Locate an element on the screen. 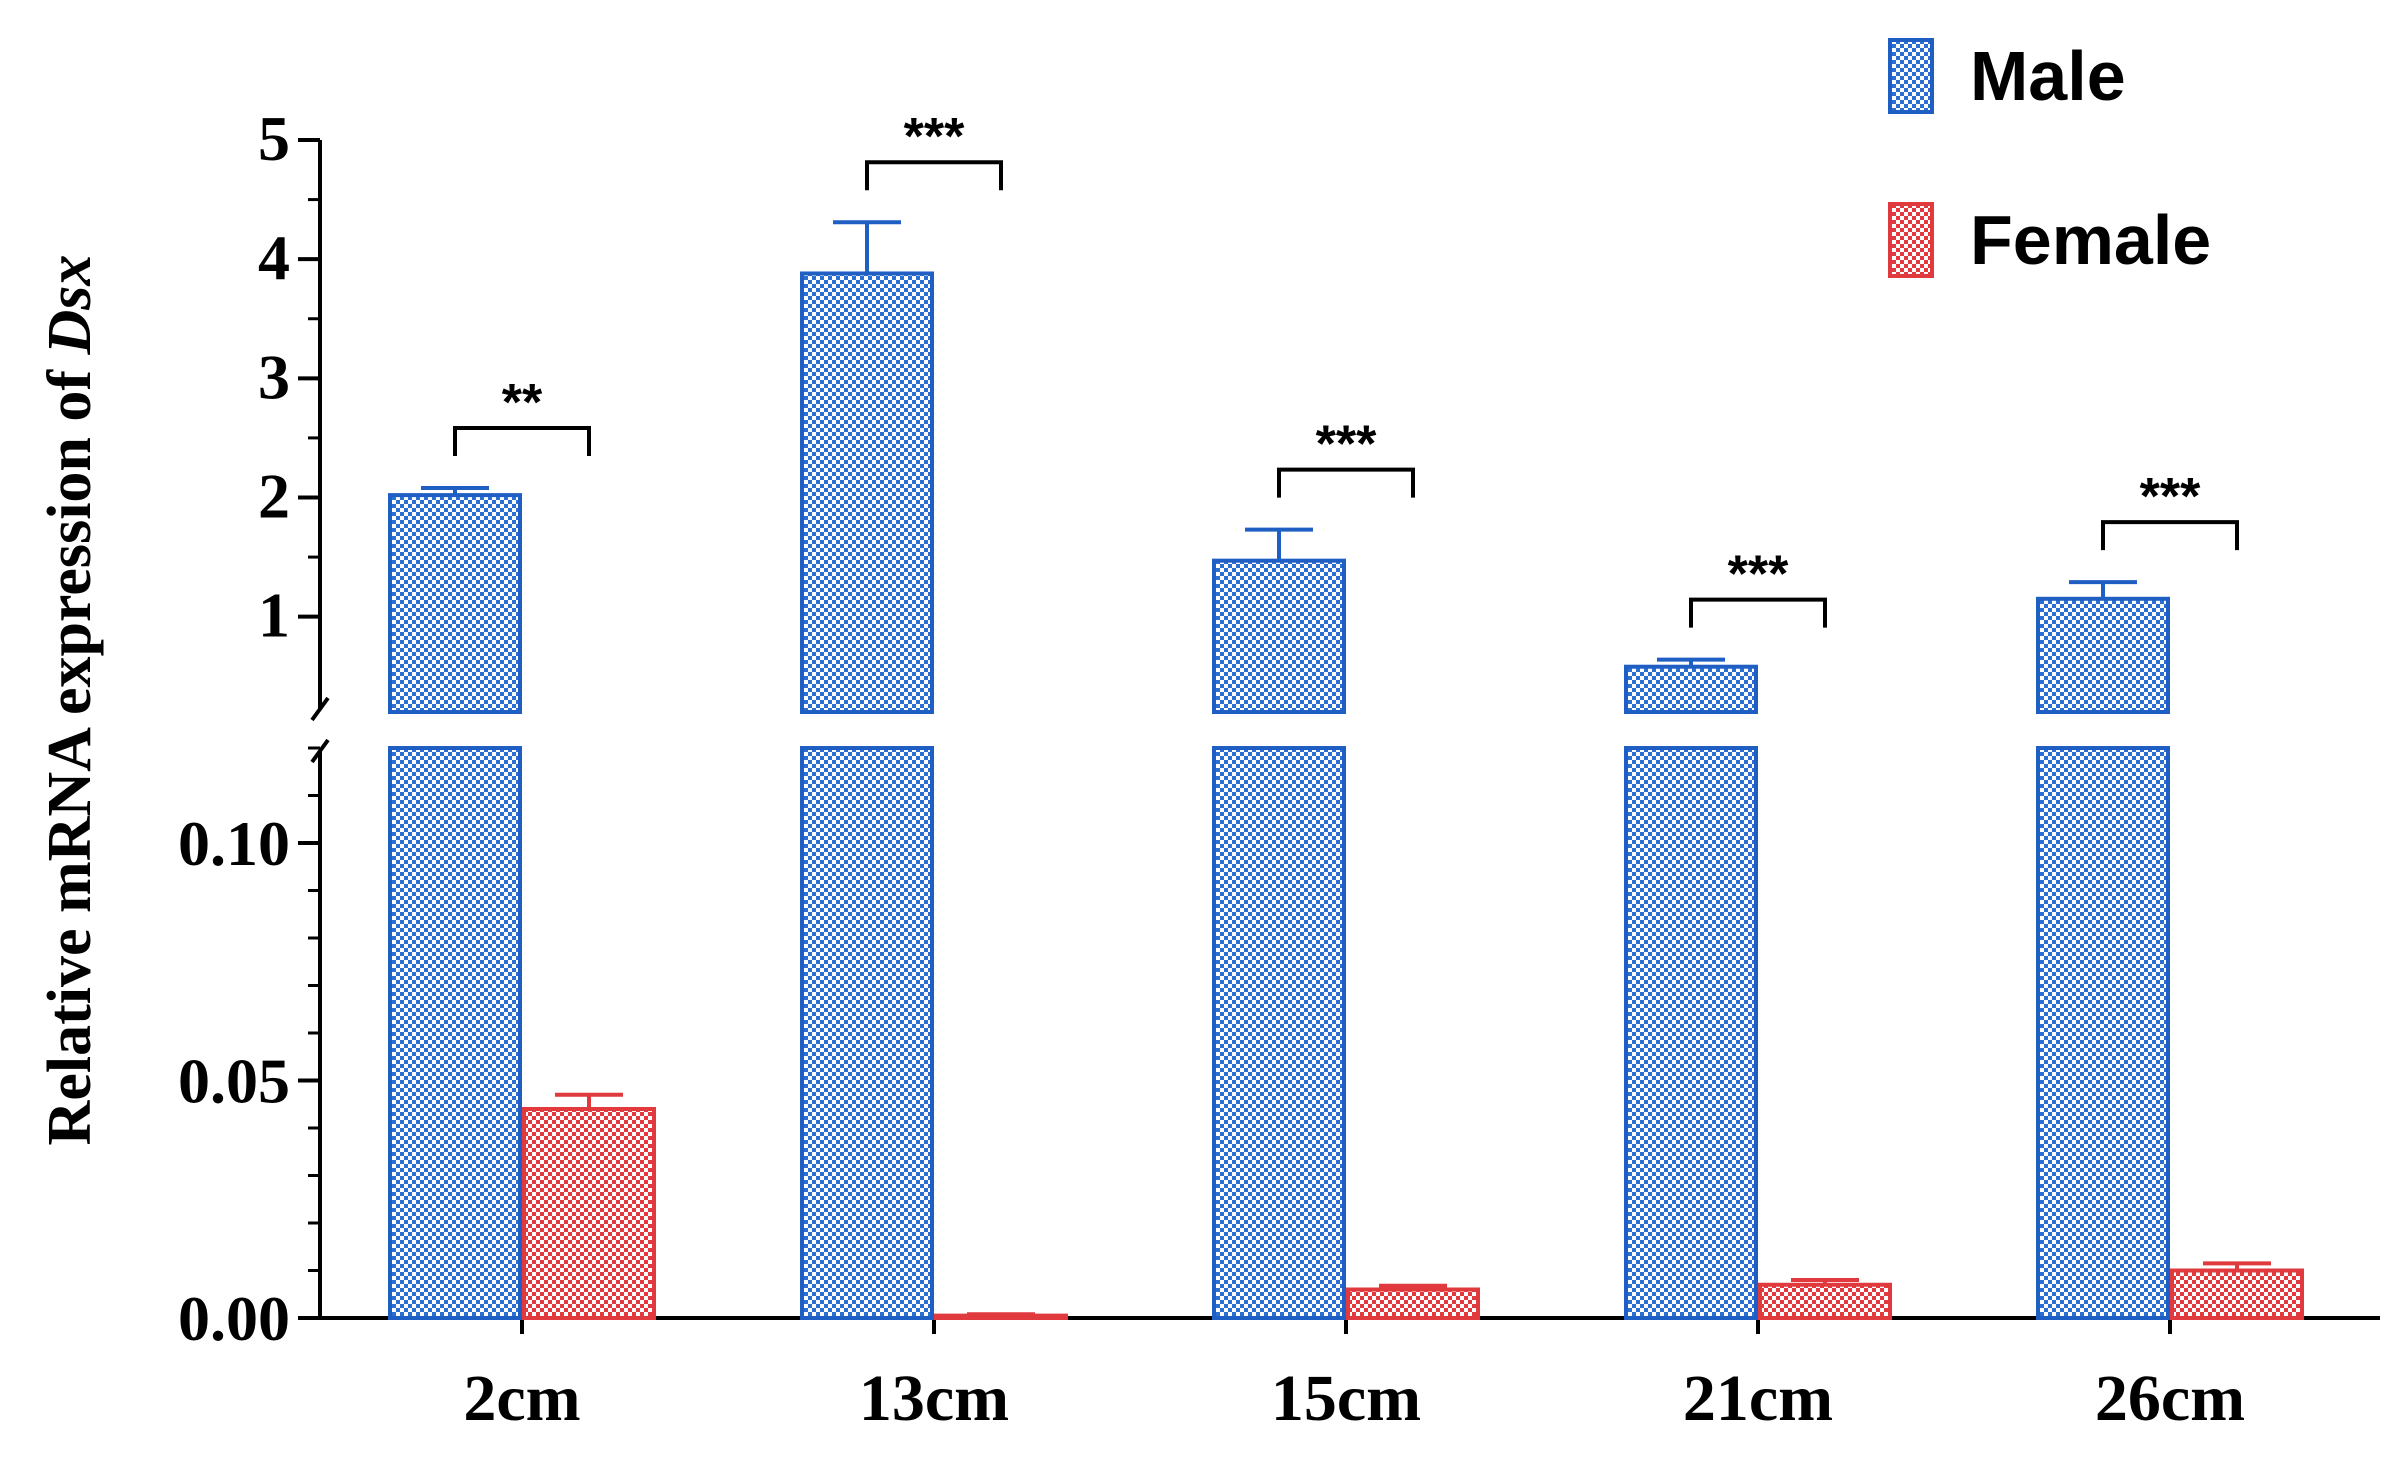  y-tick-label: 1 is located at coordinates (274, 615).